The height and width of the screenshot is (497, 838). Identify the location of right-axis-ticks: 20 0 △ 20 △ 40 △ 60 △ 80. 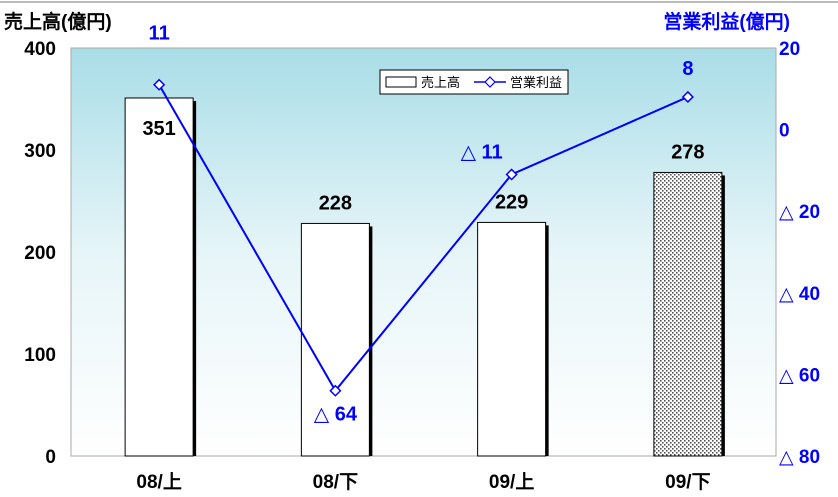
(799, 253).